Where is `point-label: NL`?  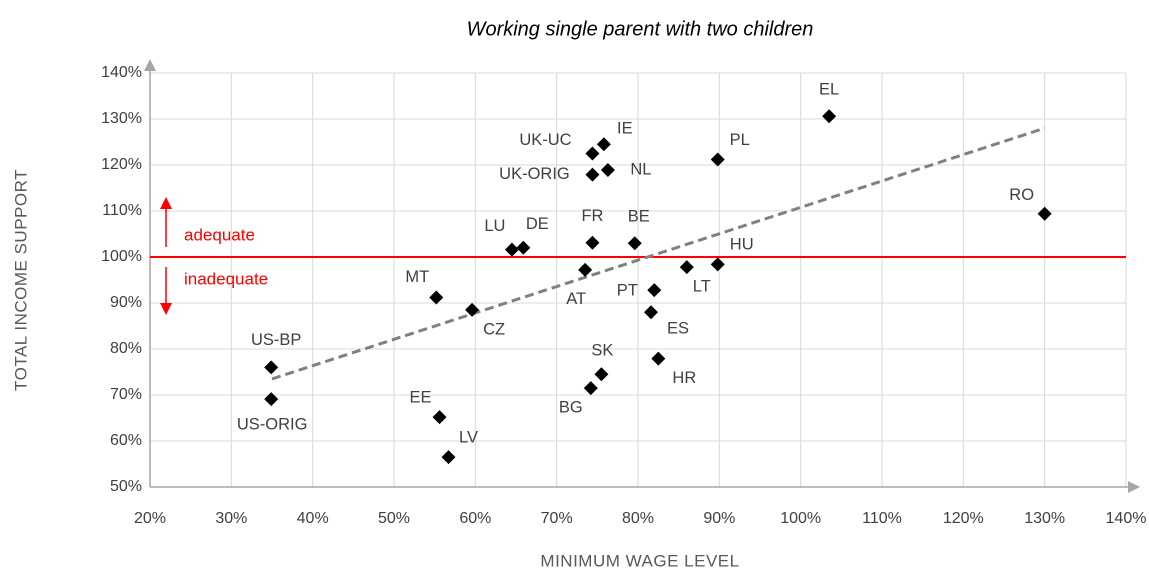 point-label: NL is located at coordinates (640, 169).